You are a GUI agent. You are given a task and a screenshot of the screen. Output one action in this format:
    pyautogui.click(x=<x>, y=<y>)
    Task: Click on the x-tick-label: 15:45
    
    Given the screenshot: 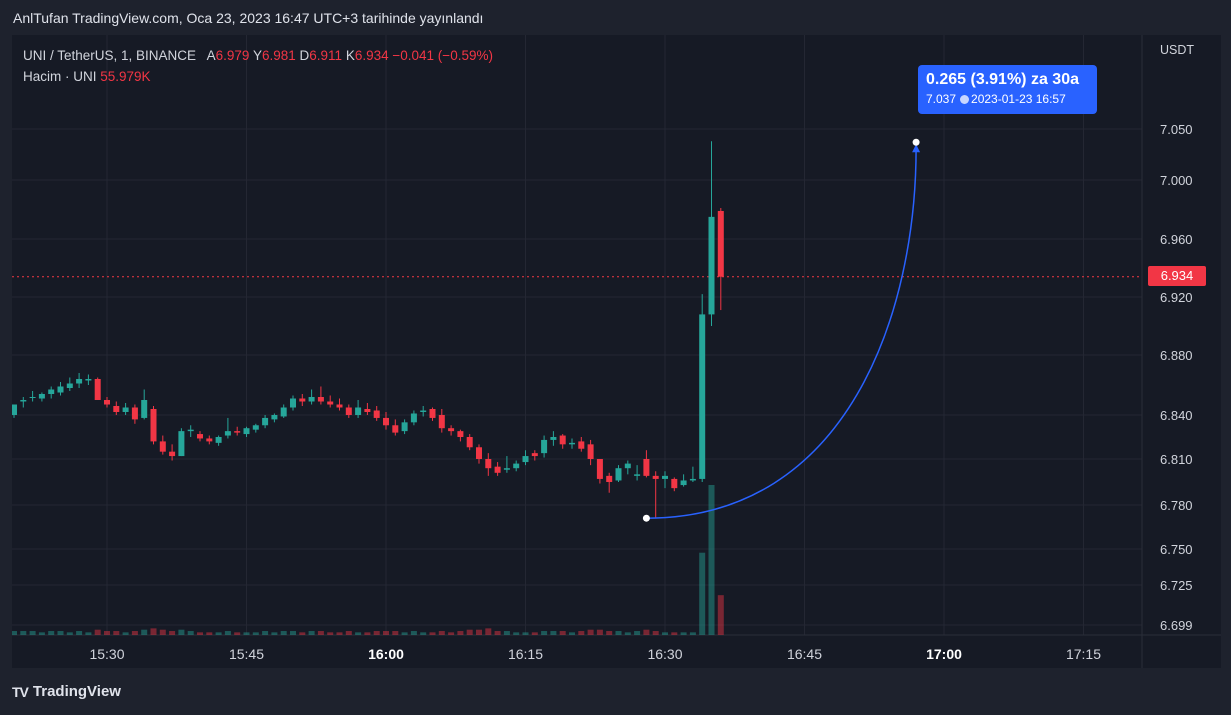 What is the action you would take?
    pyautogui.click(x=246, y=654)
    